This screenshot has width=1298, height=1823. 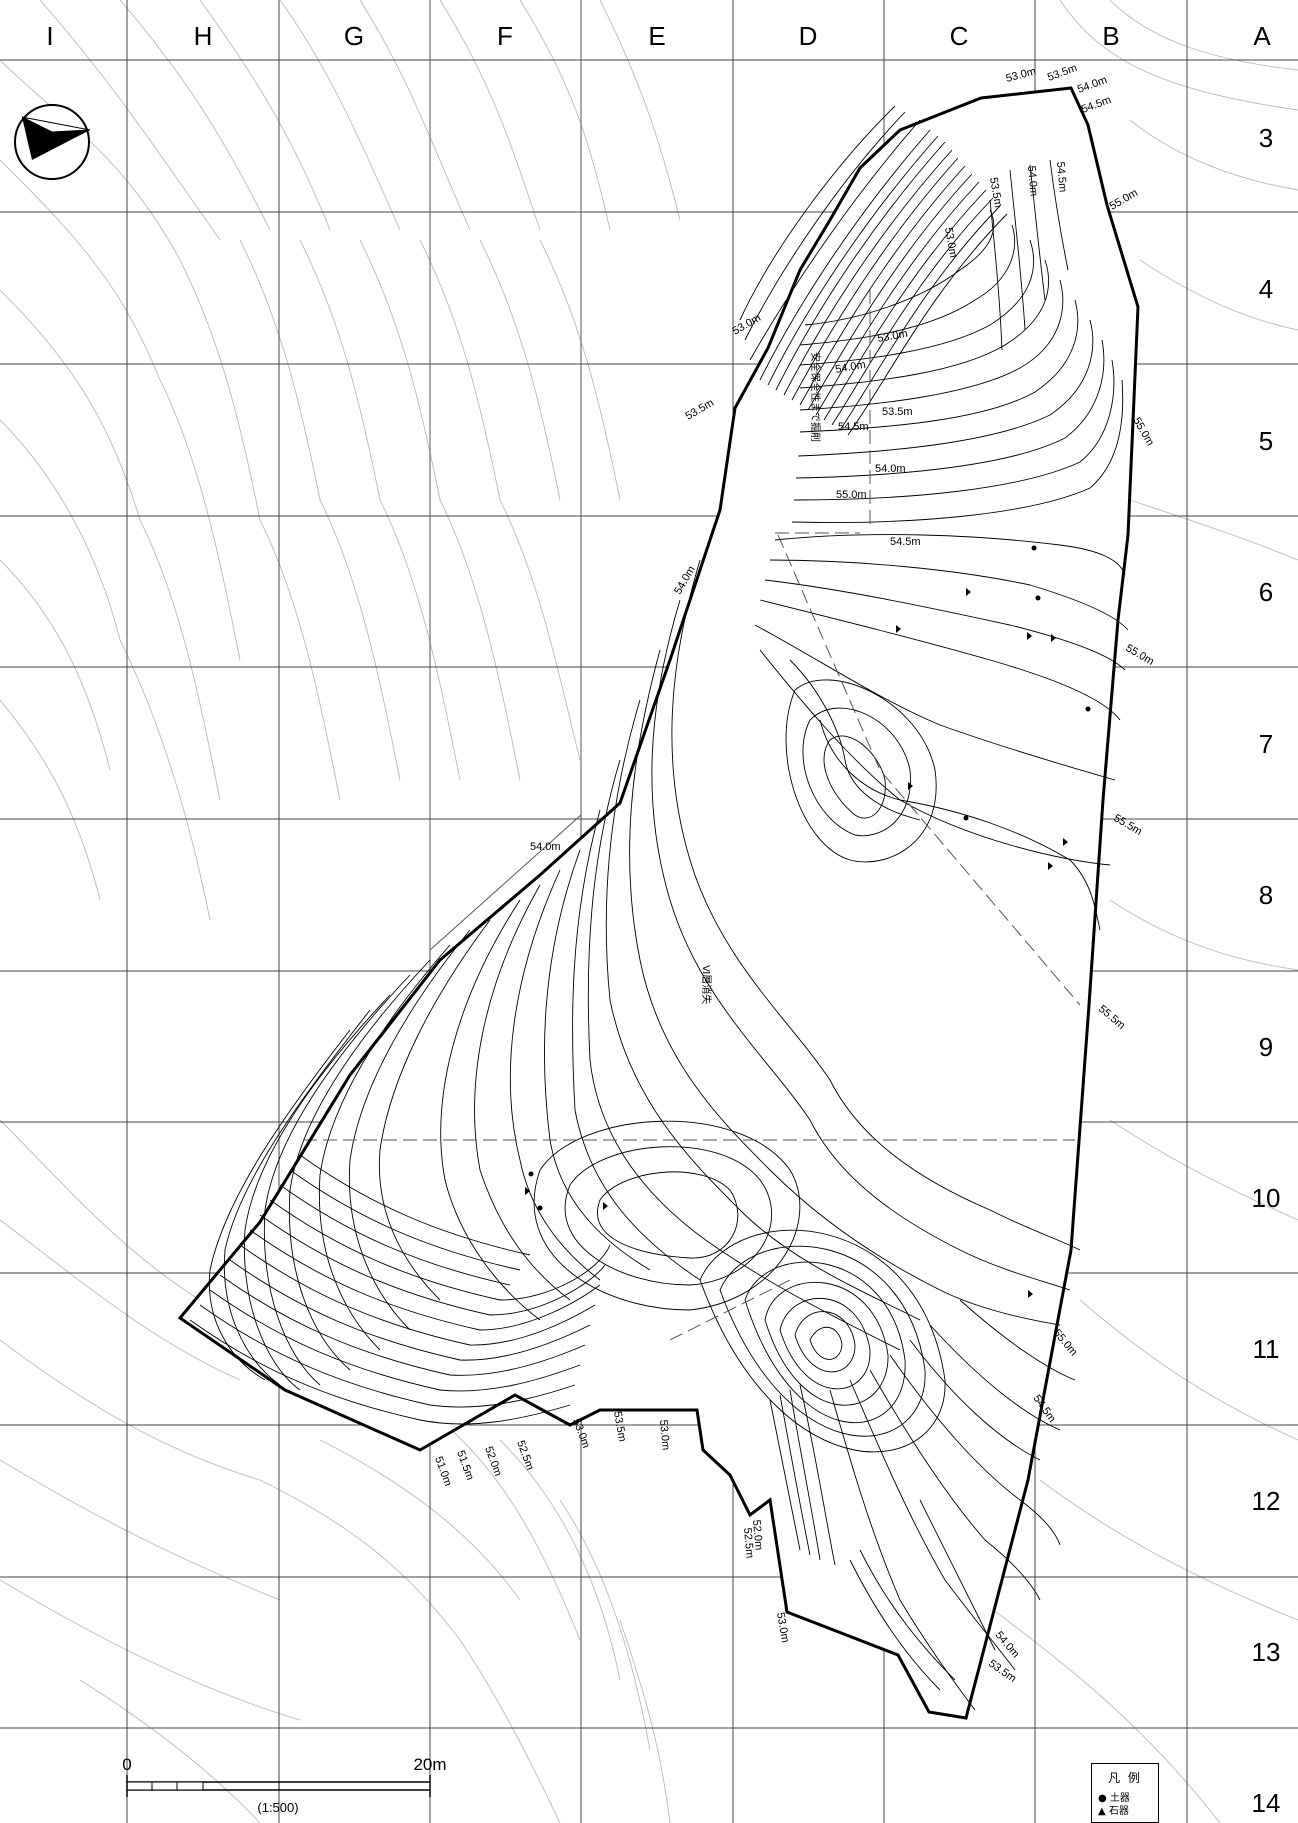 I want to click on legend: 凡 例 ● 土器 ▲ 石器, so click(x=1125, y=1793).